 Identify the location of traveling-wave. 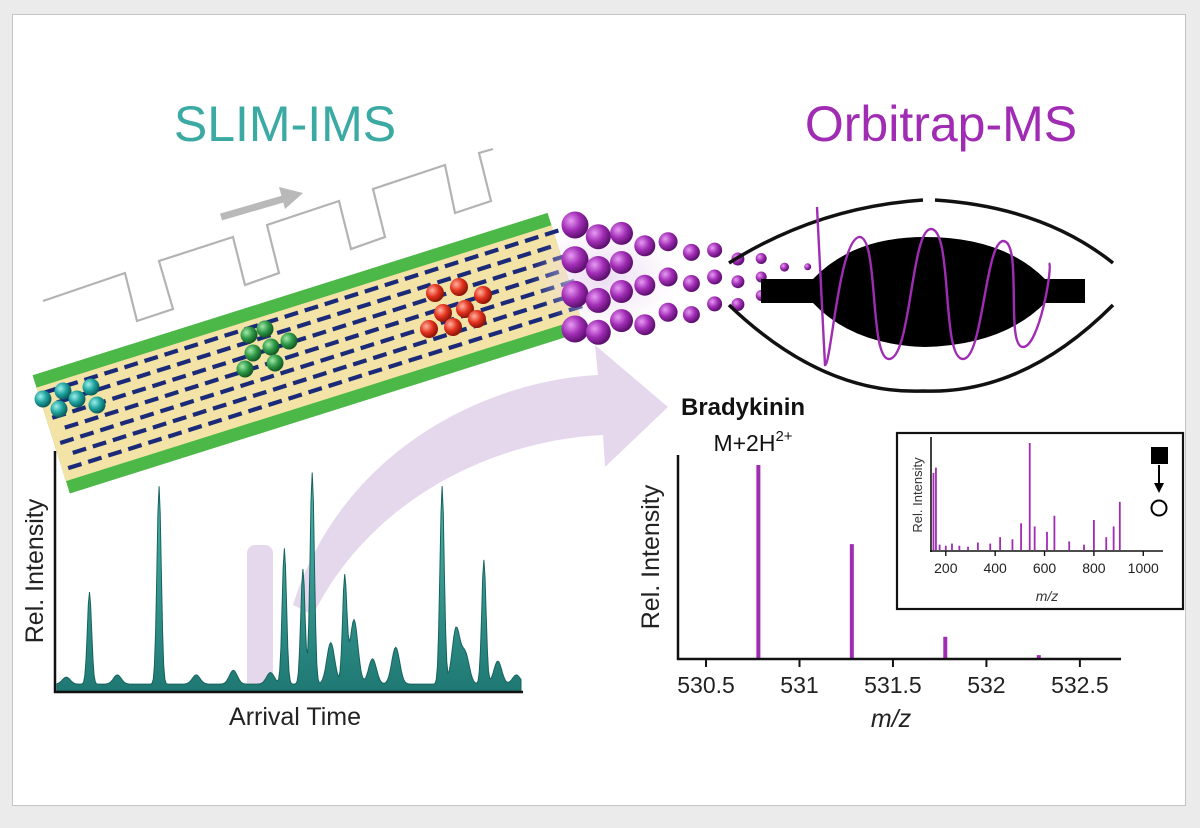
(268, 235).